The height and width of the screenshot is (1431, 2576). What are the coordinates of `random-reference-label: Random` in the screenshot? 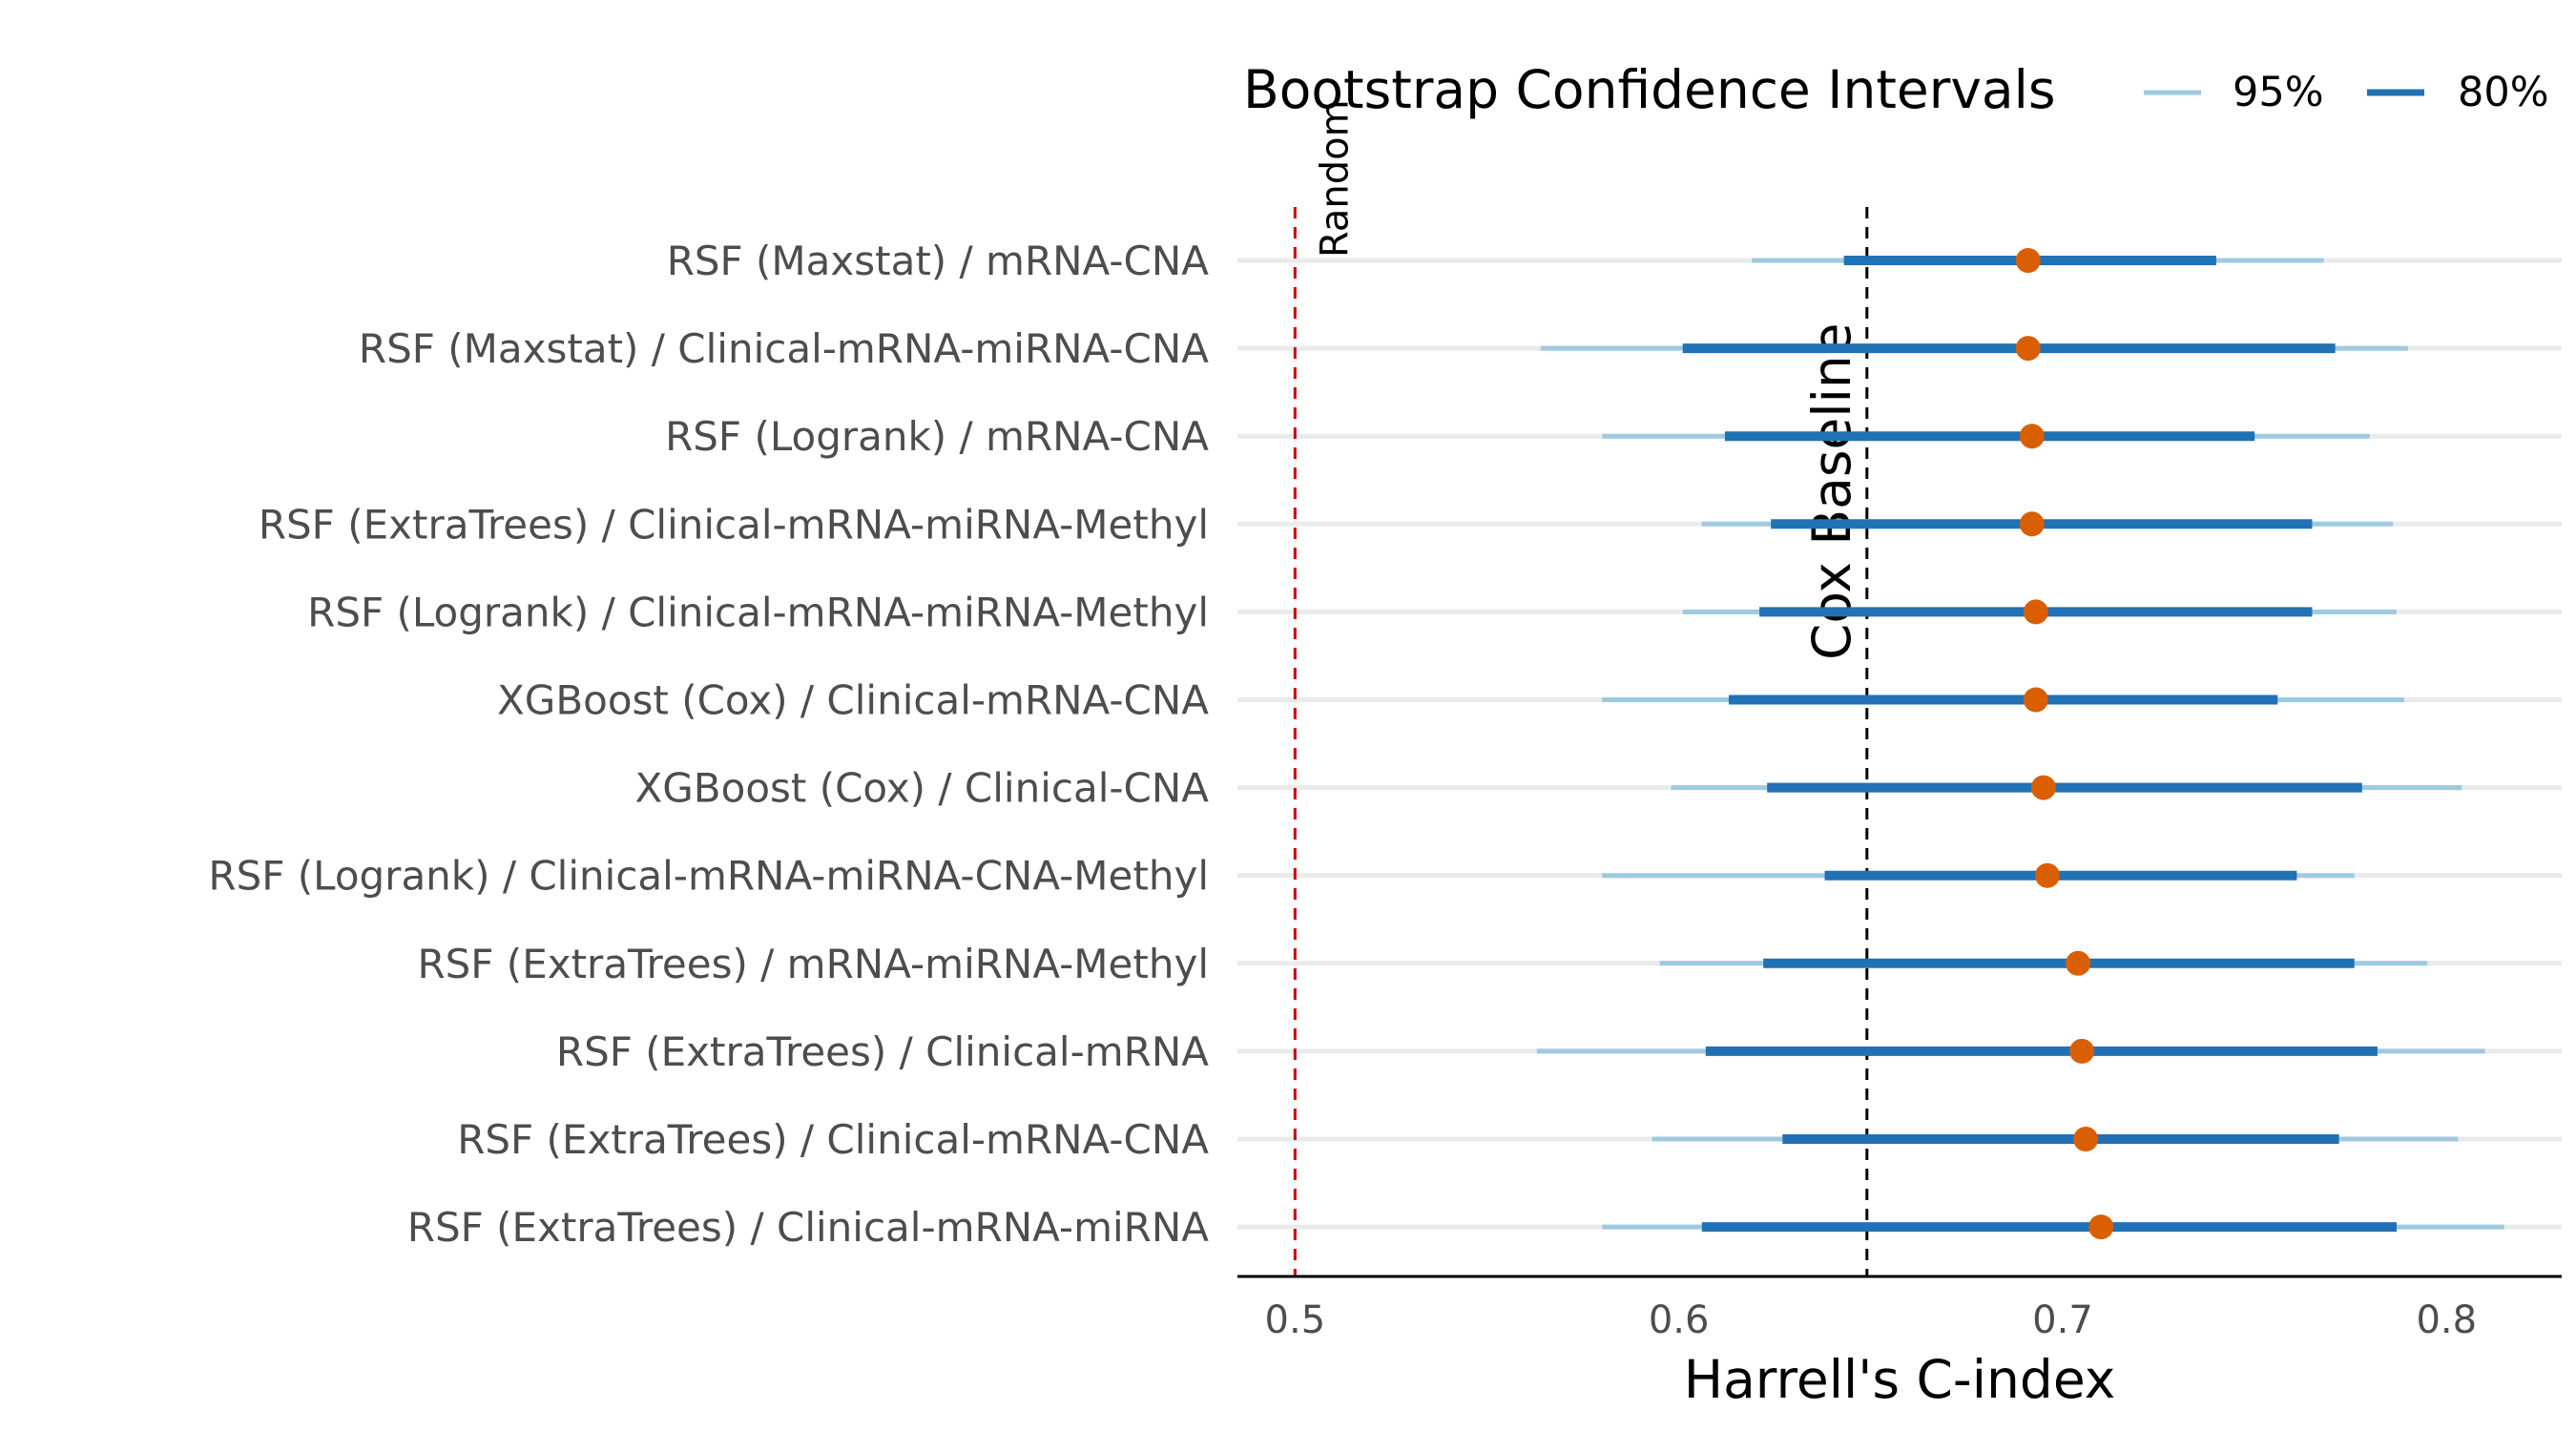 It's located at (1335, 178).